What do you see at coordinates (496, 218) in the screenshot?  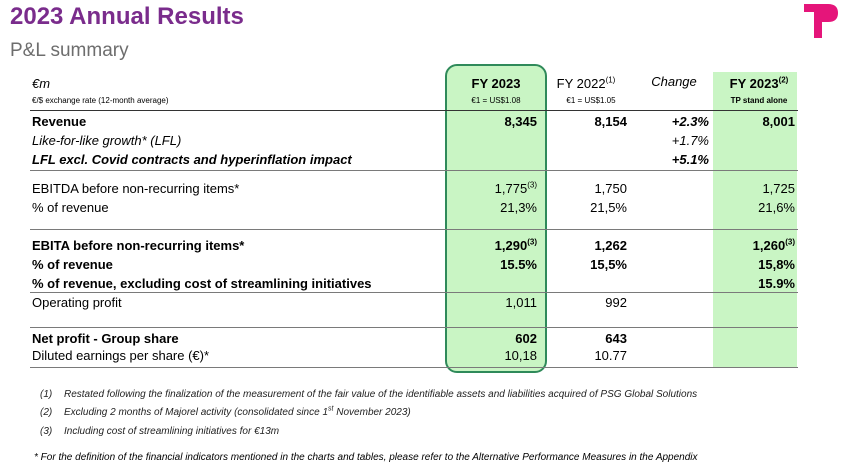 I see `highlight-column` at bounding box center [496, 218].